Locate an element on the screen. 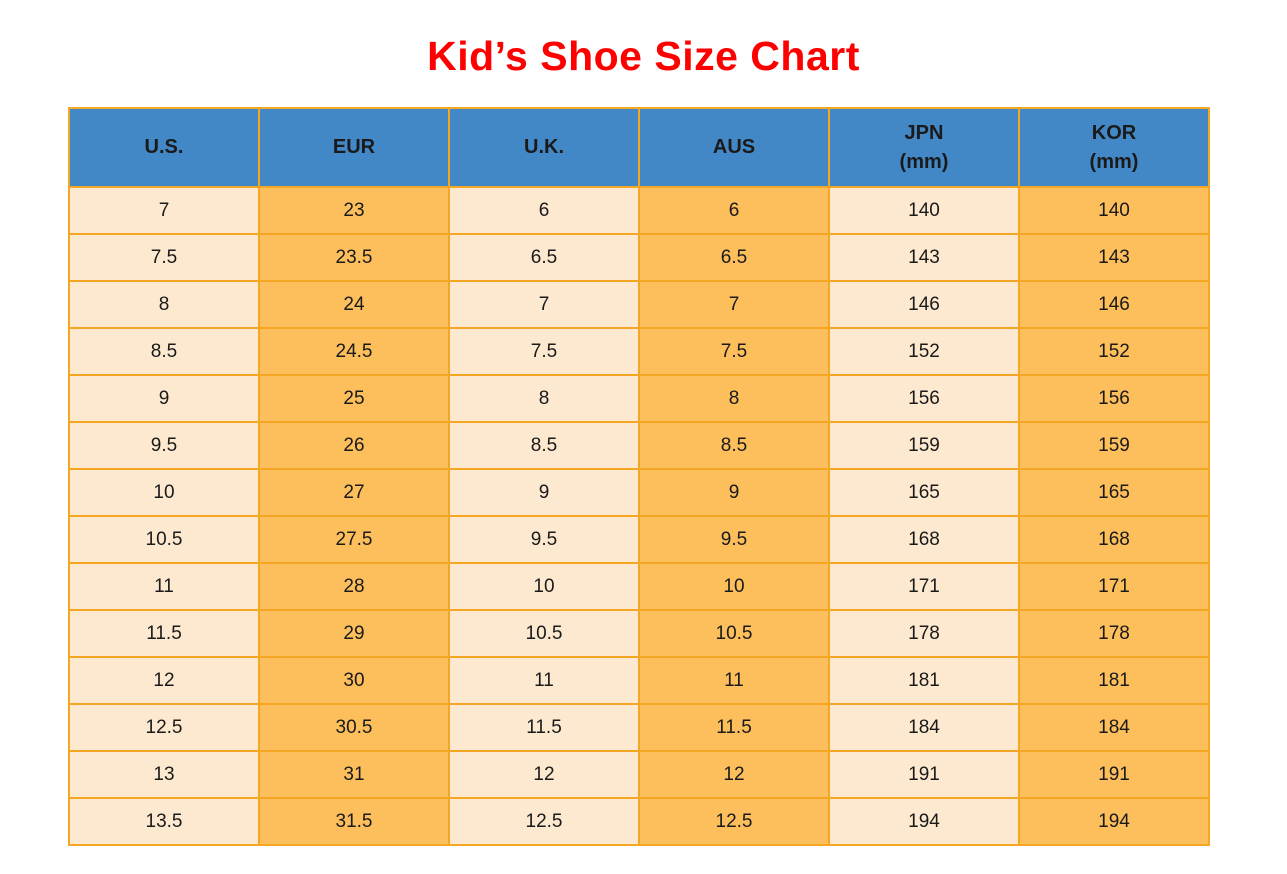  table-row: 7.5 23.5 6.5 6.5 143 143 is located at coordinates (639, 257).